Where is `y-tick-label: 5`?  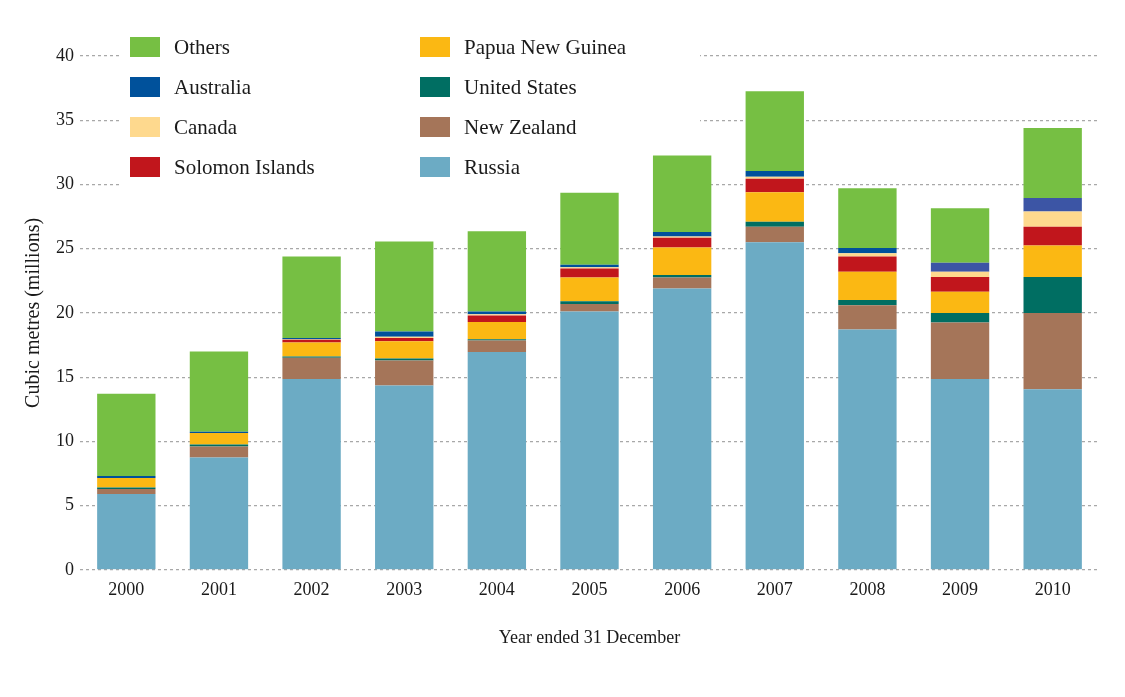
y-tick-label: 5 is located at coordinates (69, 504).